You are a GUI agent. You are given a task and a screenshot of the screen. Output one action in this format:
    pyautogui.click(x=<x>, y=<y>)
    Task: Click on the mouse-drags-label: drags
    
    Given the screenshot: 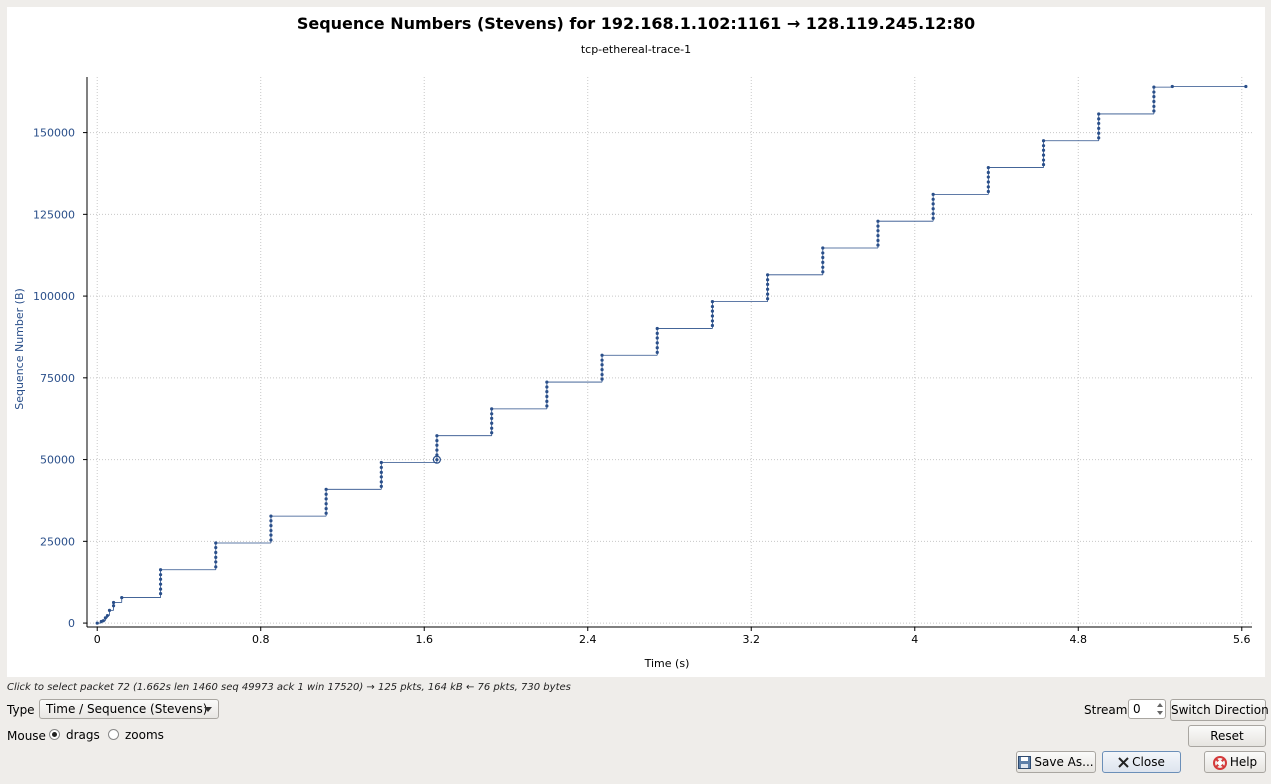 What is the action you would take?
    pyautogui.click(x=83, y=735)
    